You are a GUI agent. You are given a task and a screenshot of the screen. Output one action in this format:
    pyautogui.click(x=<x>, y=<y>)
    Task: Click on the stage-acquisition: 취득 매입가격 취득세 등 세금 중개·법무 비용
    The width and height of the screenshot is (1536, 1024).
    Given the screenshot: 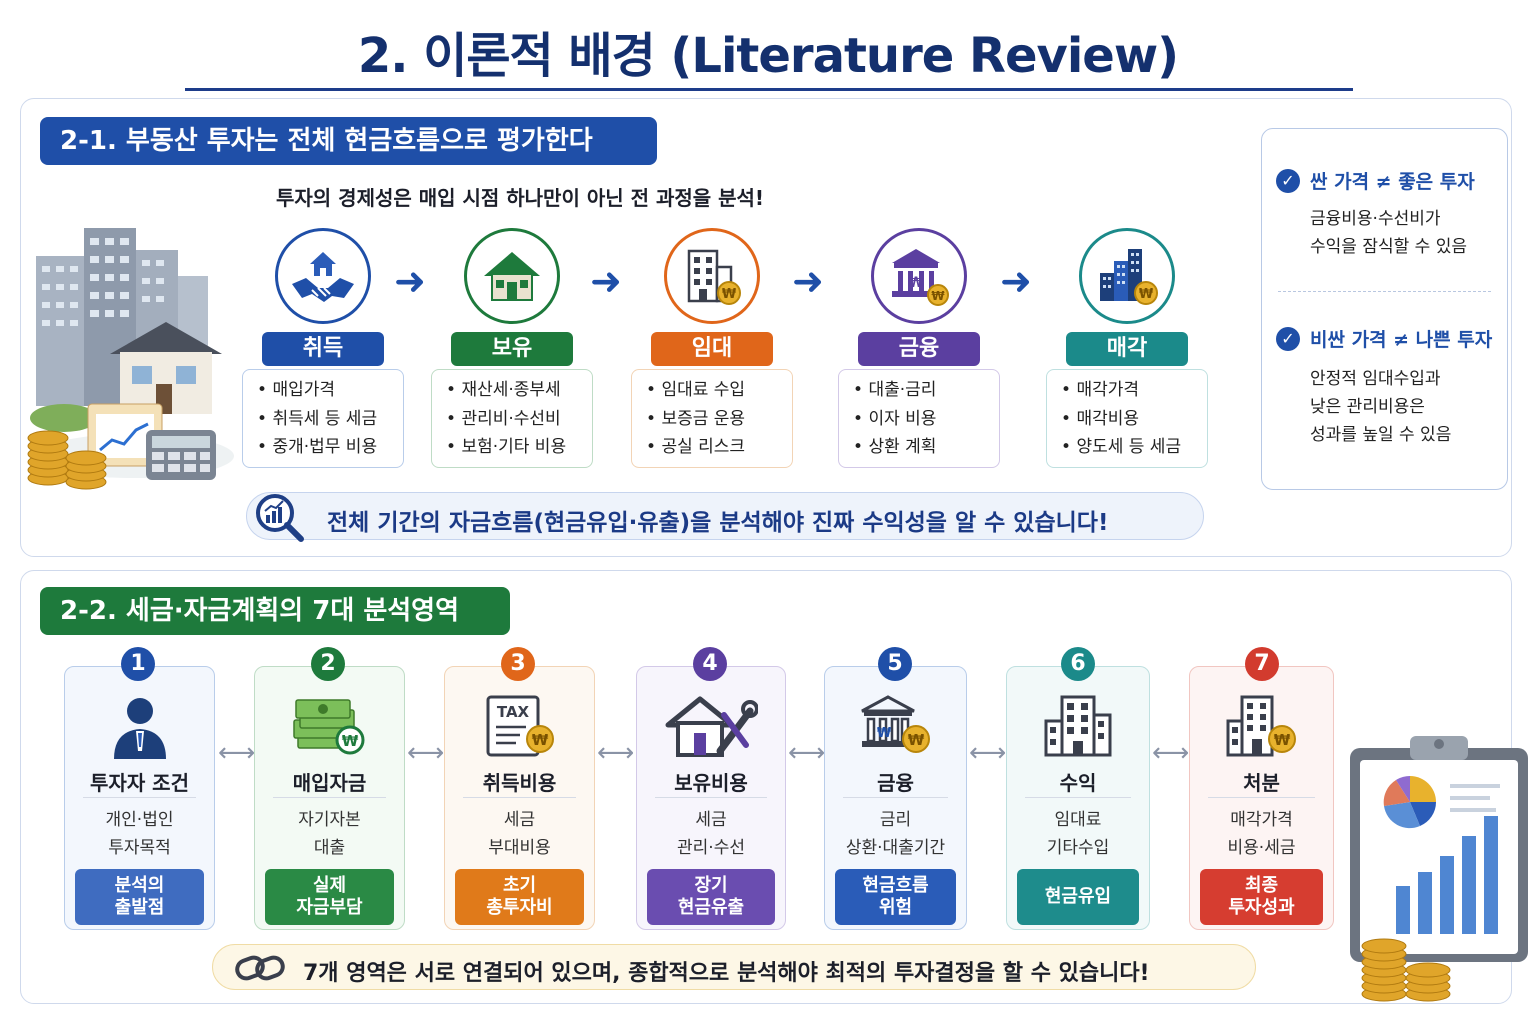 What is the action you would take?
    pyautogui.click(x=323, y=348)
    